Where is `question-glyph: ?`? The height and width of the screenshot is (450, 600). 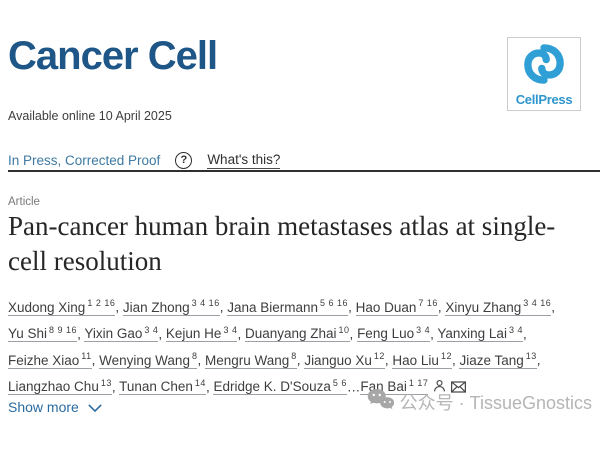 question-glyph: ? is located at coordinates (184, 160).